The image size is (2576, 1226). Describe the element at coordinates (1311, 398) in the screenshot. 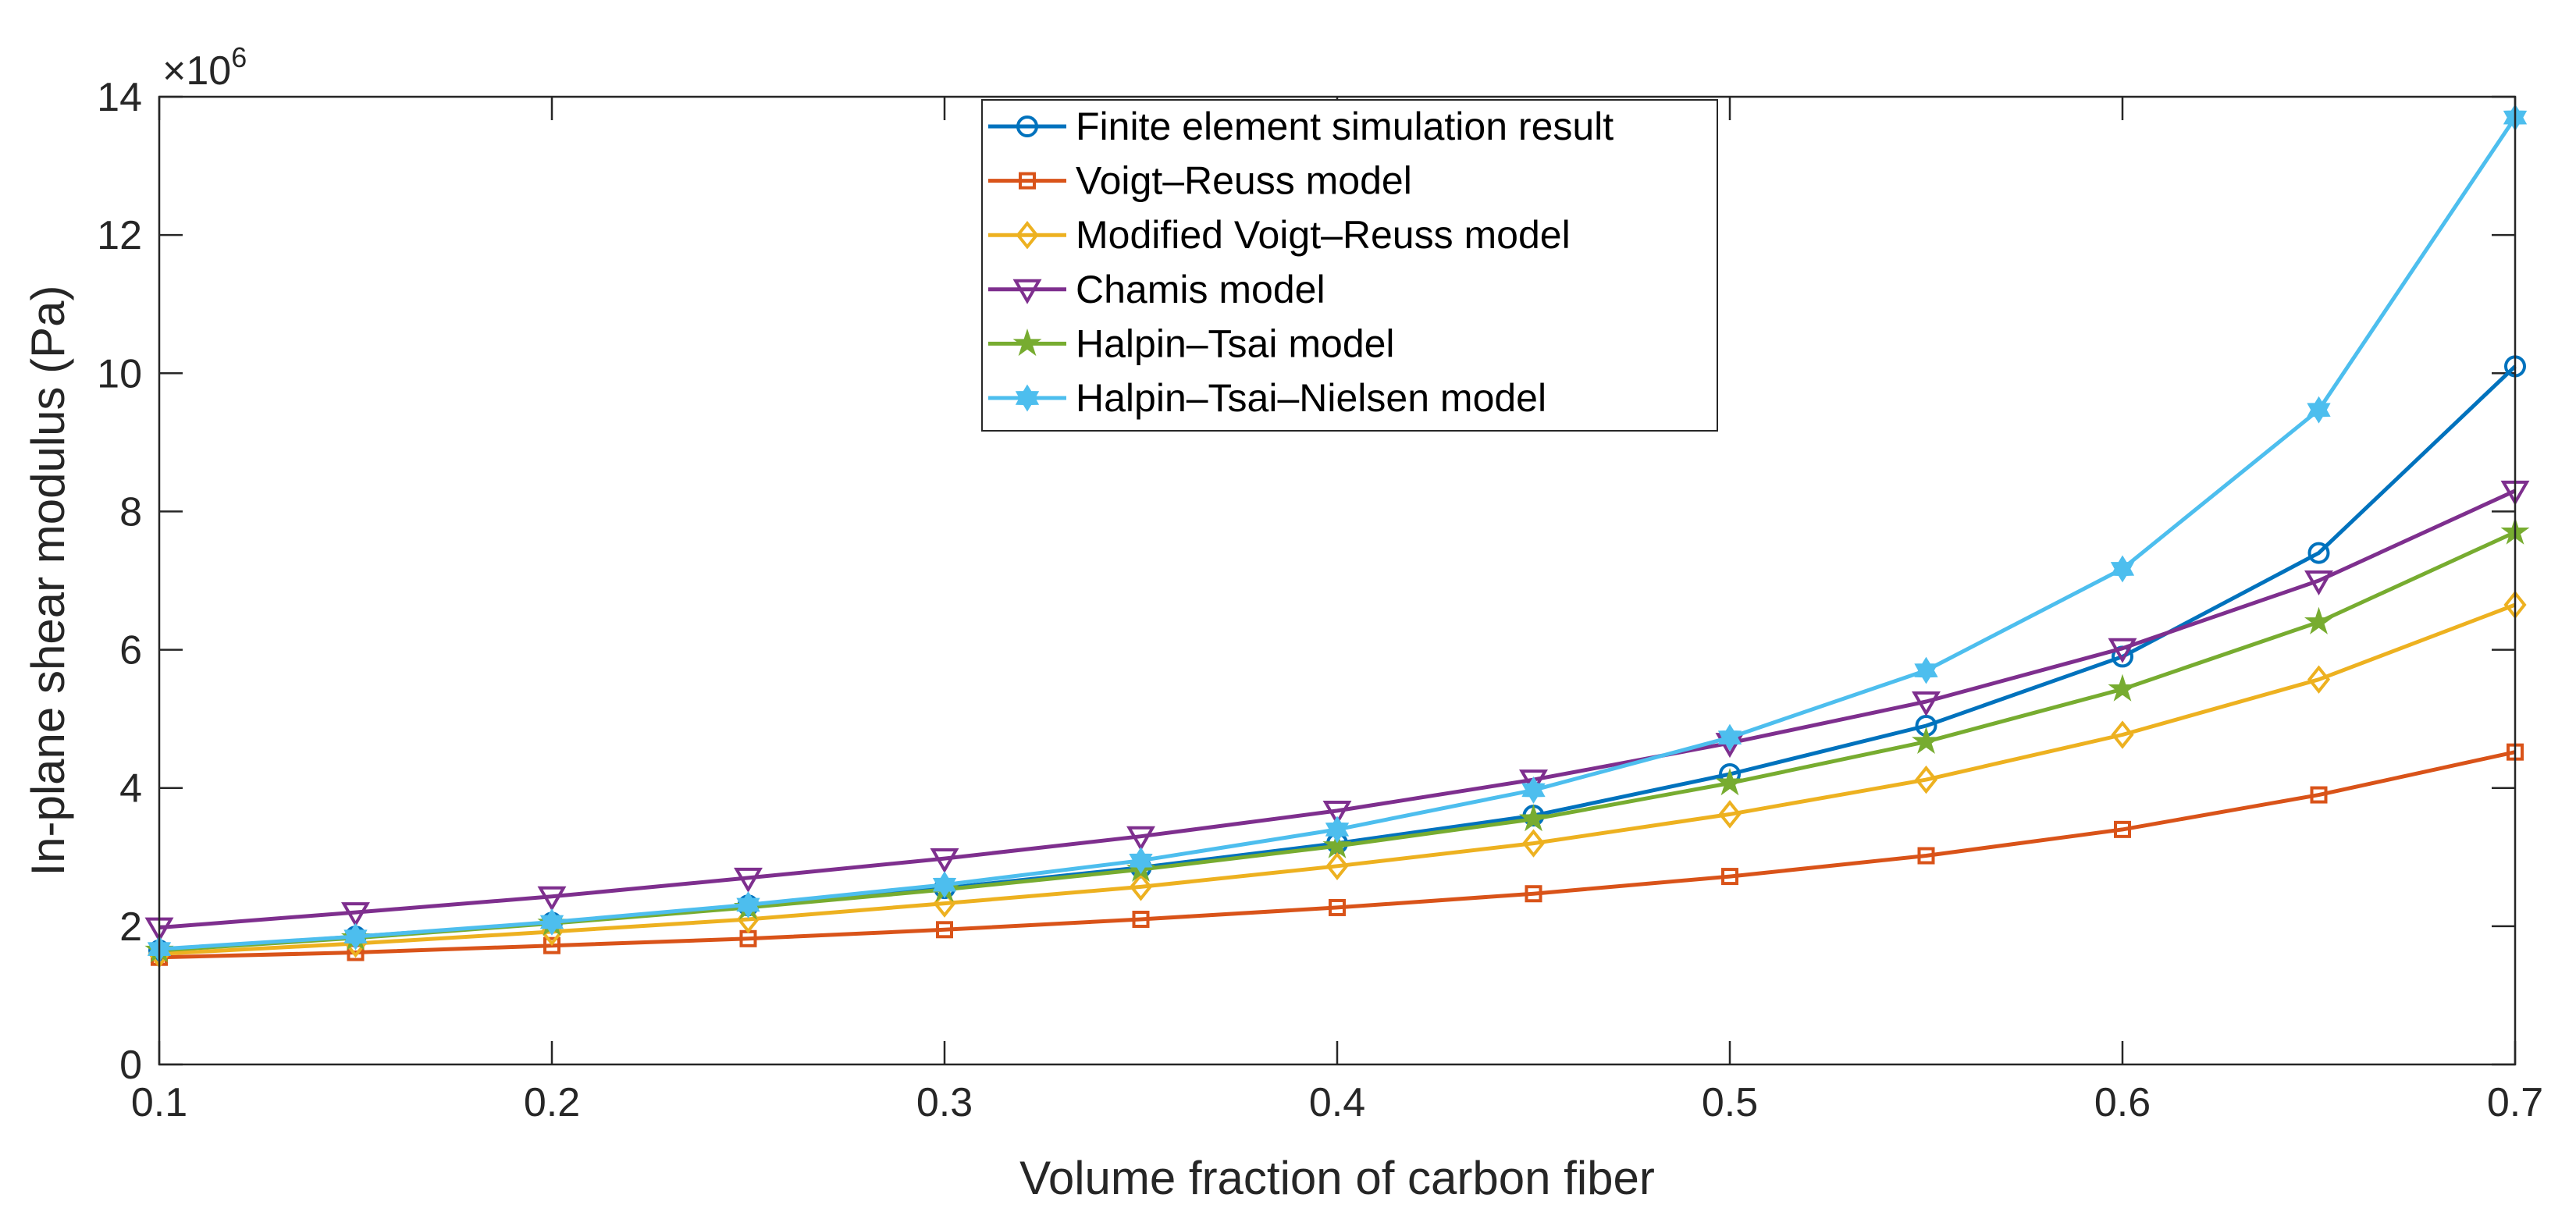

I see `legend-label: Halpin–Tsai–Nielsen model` at that location.